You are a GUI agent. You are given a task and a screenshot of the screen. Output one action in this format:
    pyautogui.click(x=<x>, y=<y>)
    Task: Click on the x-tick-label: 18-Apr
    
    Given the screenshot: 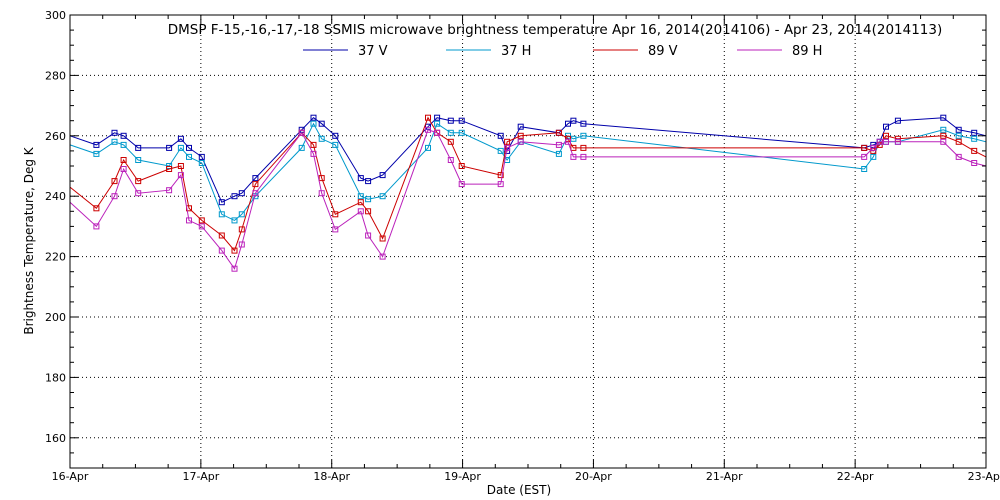 What is the action you would take?
    pyautogui.click(x=331, y=476)
    